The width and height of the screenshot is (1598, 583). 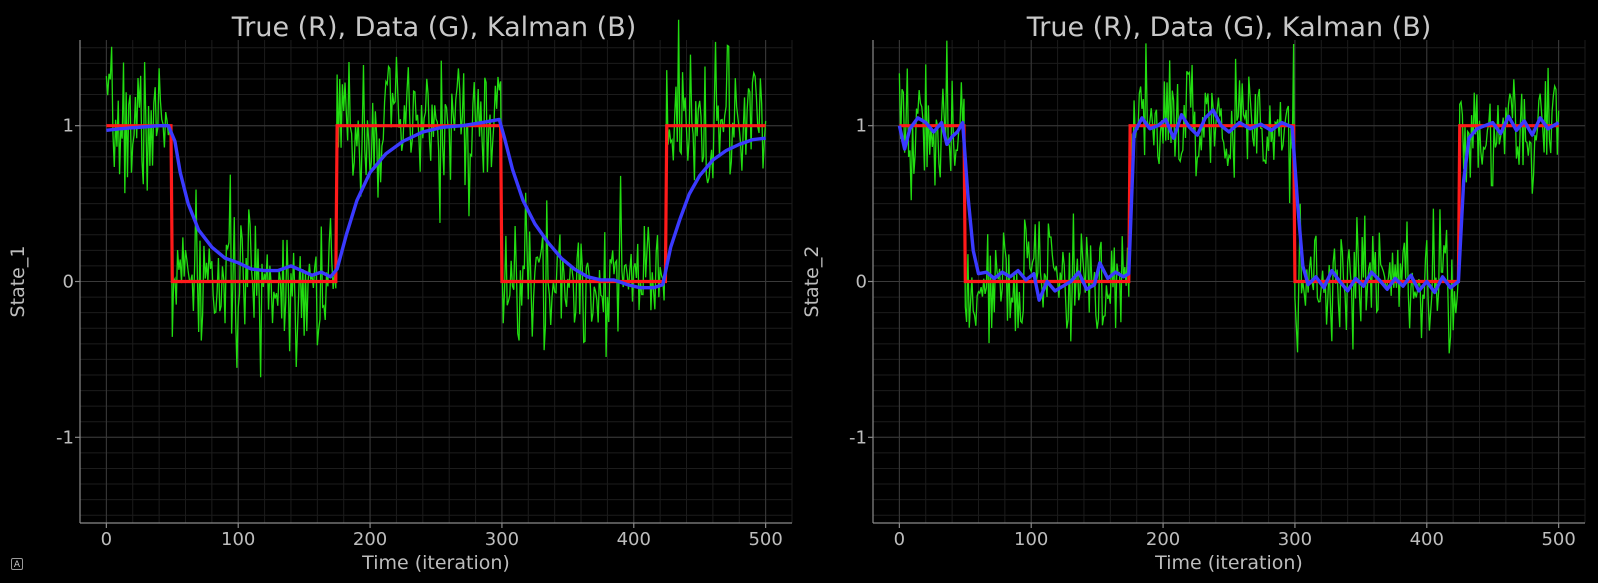 What do you see at coordinates (17, 564) in the screenshot?
I see `auto-scale-button: A` at bounding box center [17, 564].